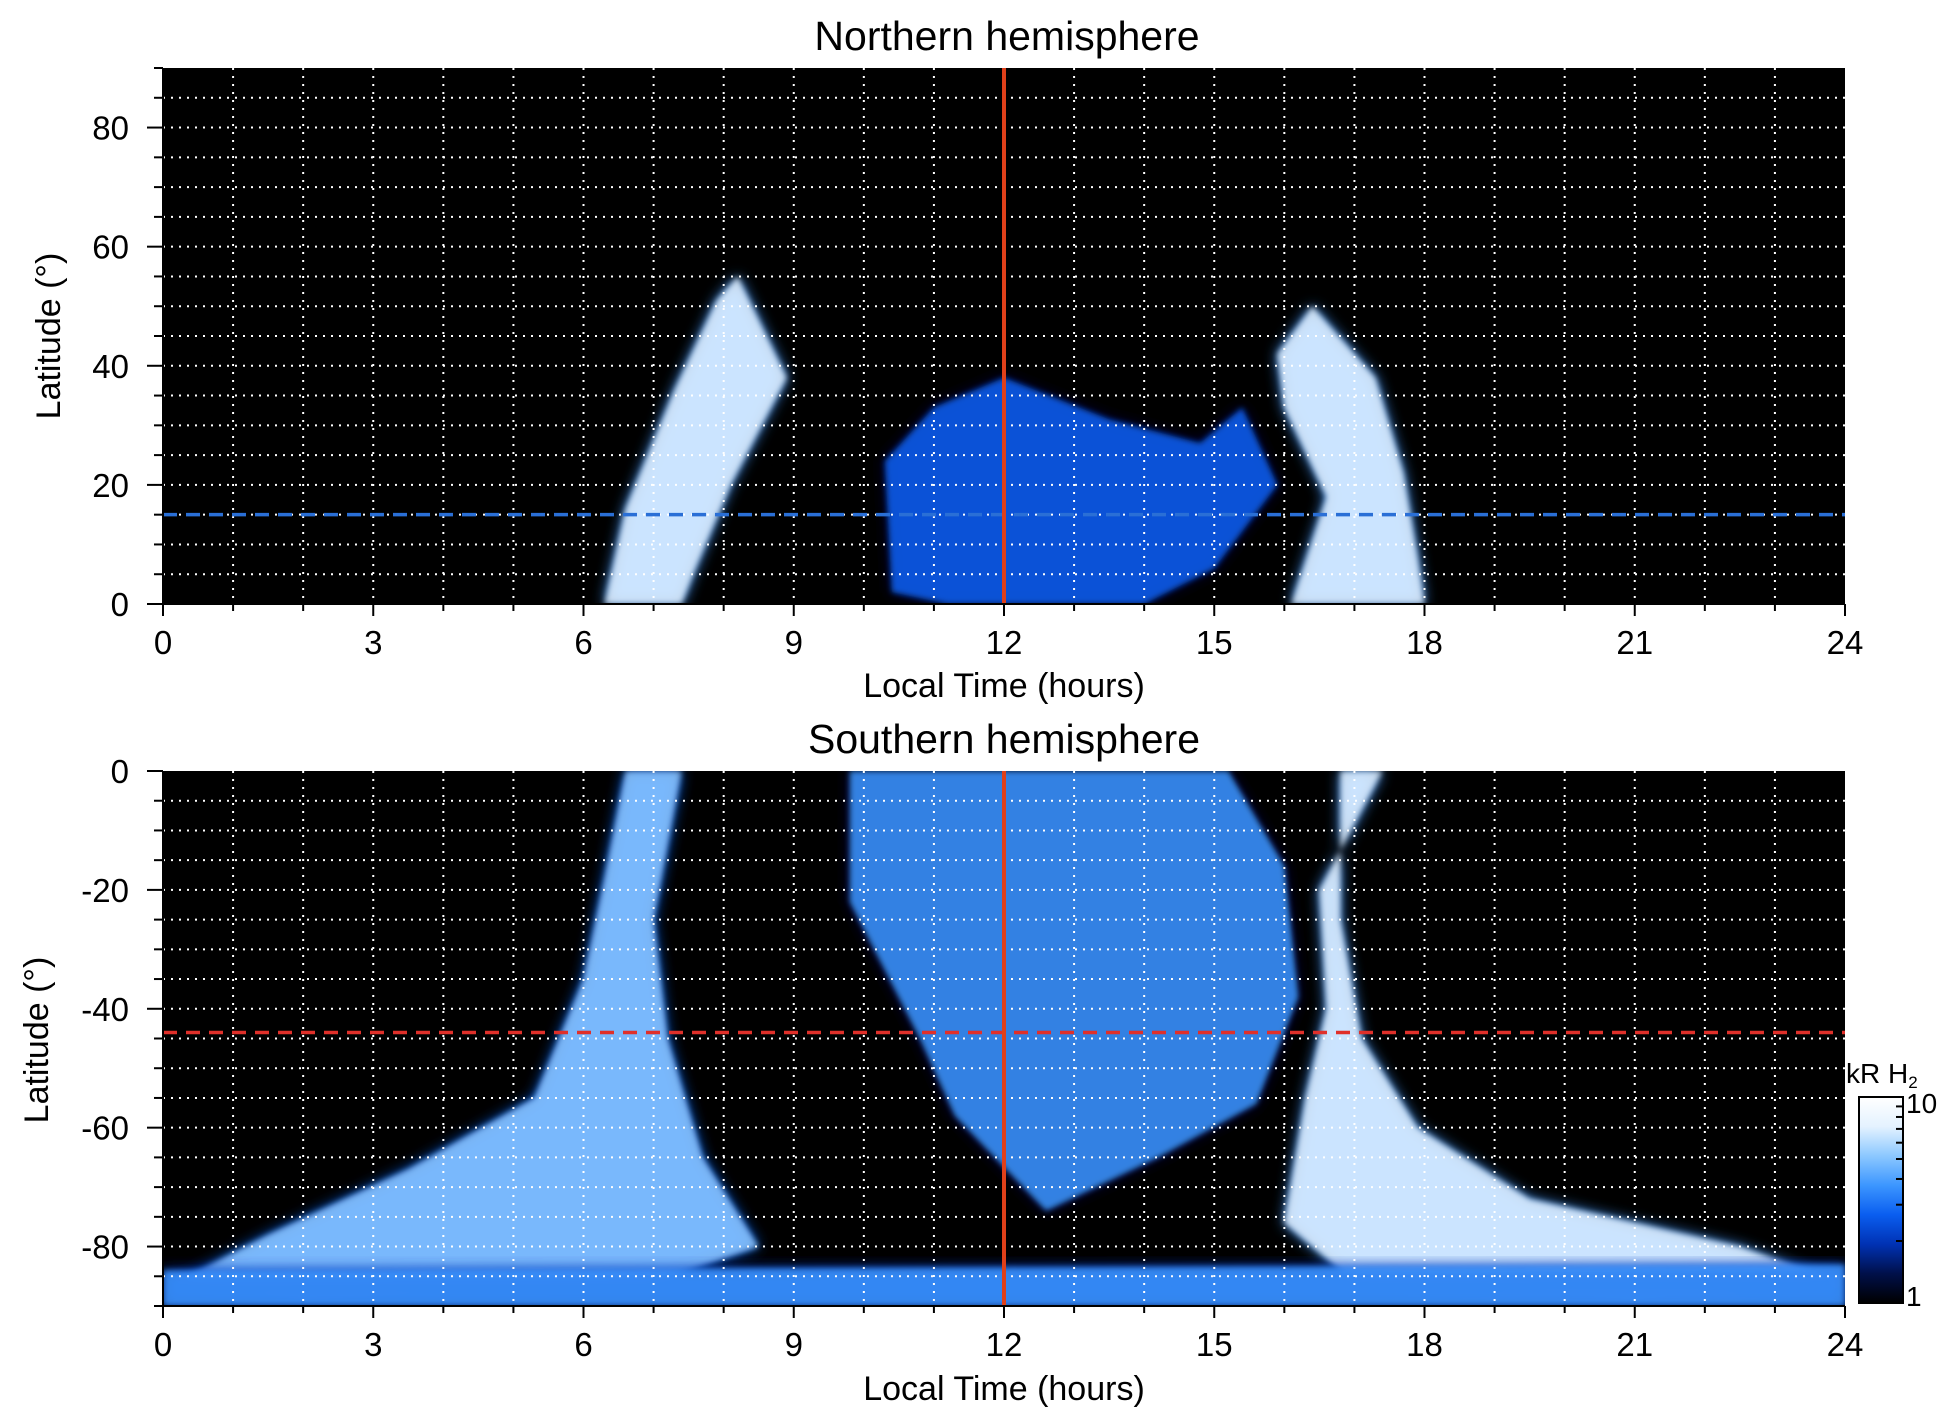 The width and height of the screenshot is (1950, 1423). I want to click on y-tick-label: 60, so click(110, 247).